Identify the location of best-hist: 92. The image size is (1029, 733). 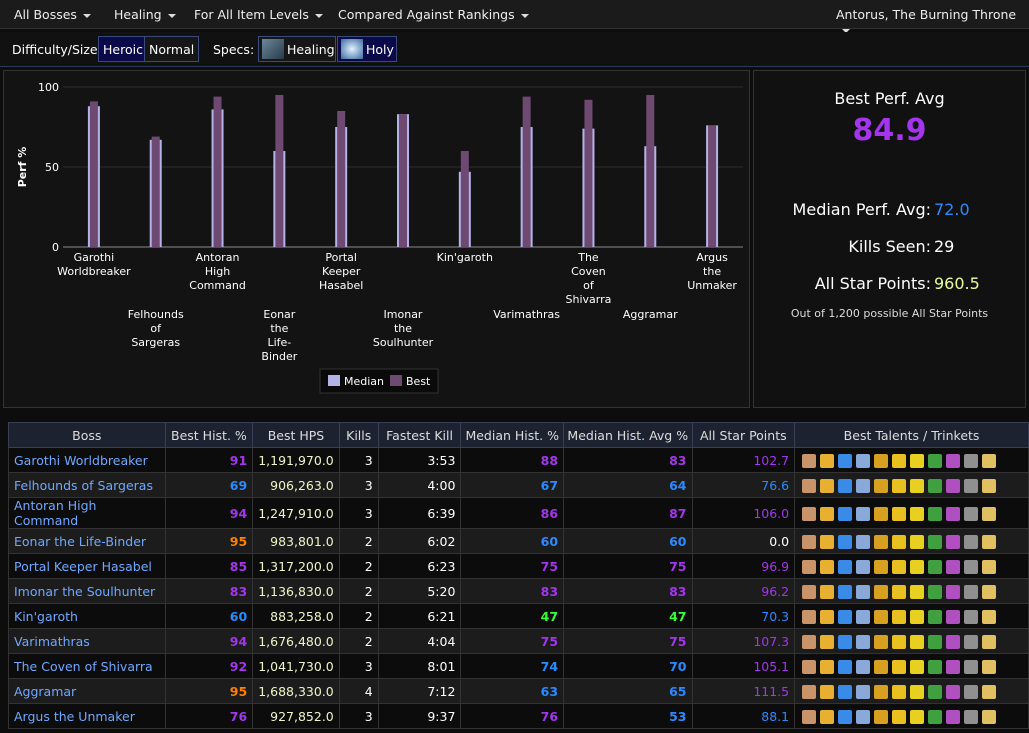
(209, 666).